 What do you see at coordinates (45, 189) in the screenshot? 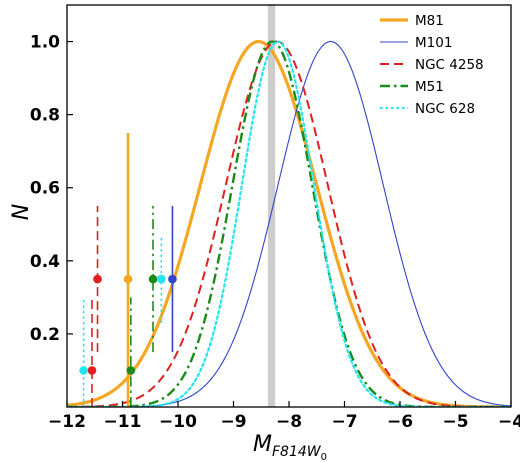
I see `y-tick-label-2: 0.6` at bounding box center [45, 189].